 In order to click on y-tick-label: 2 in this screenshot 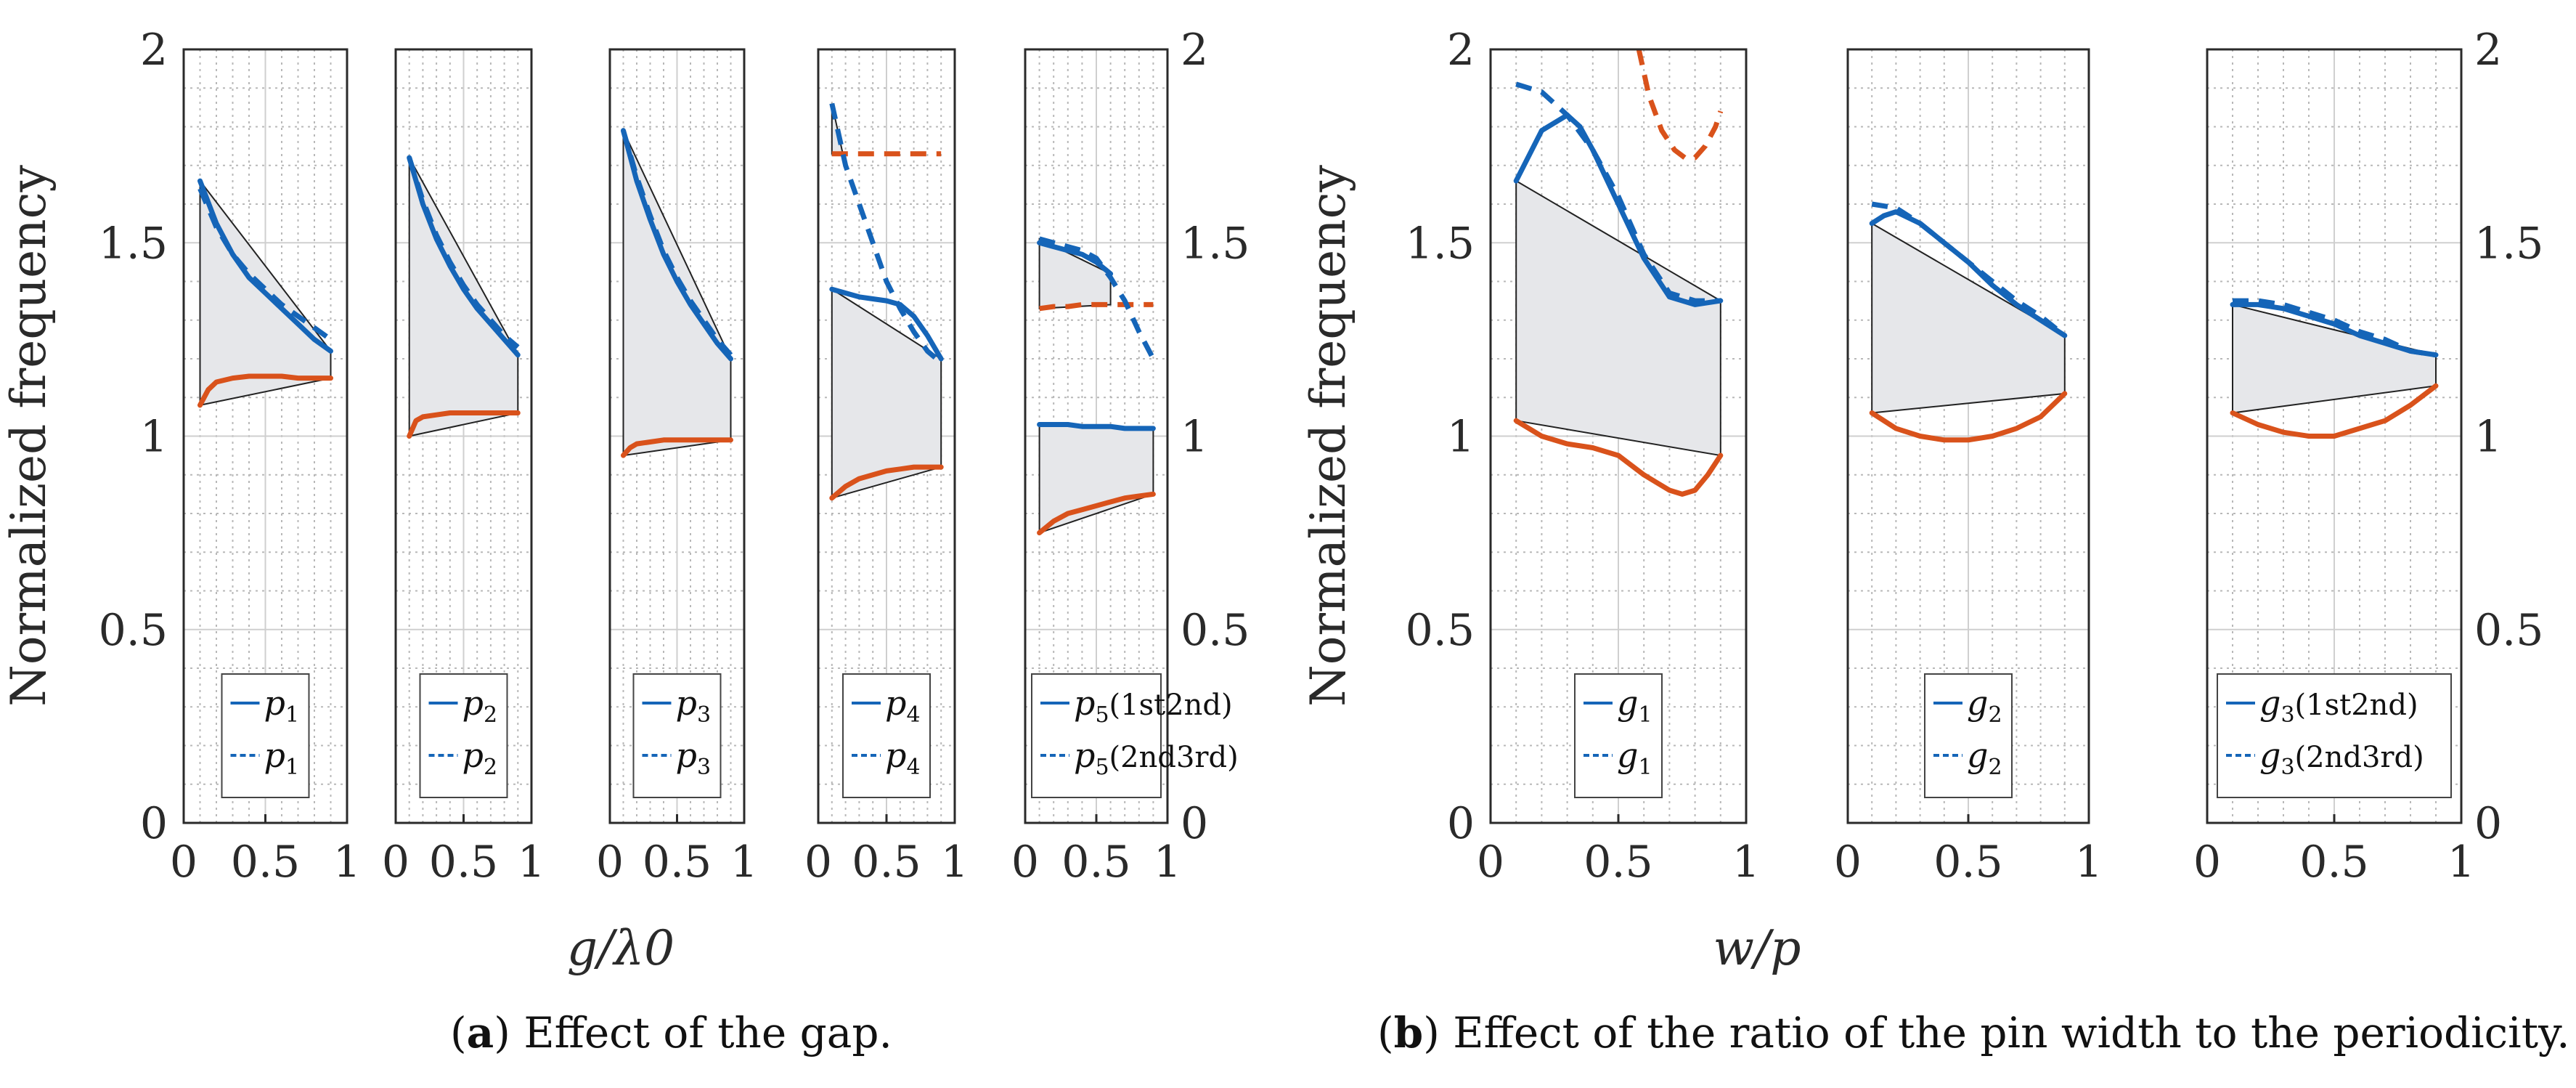, I will do `click(154, 51)`.